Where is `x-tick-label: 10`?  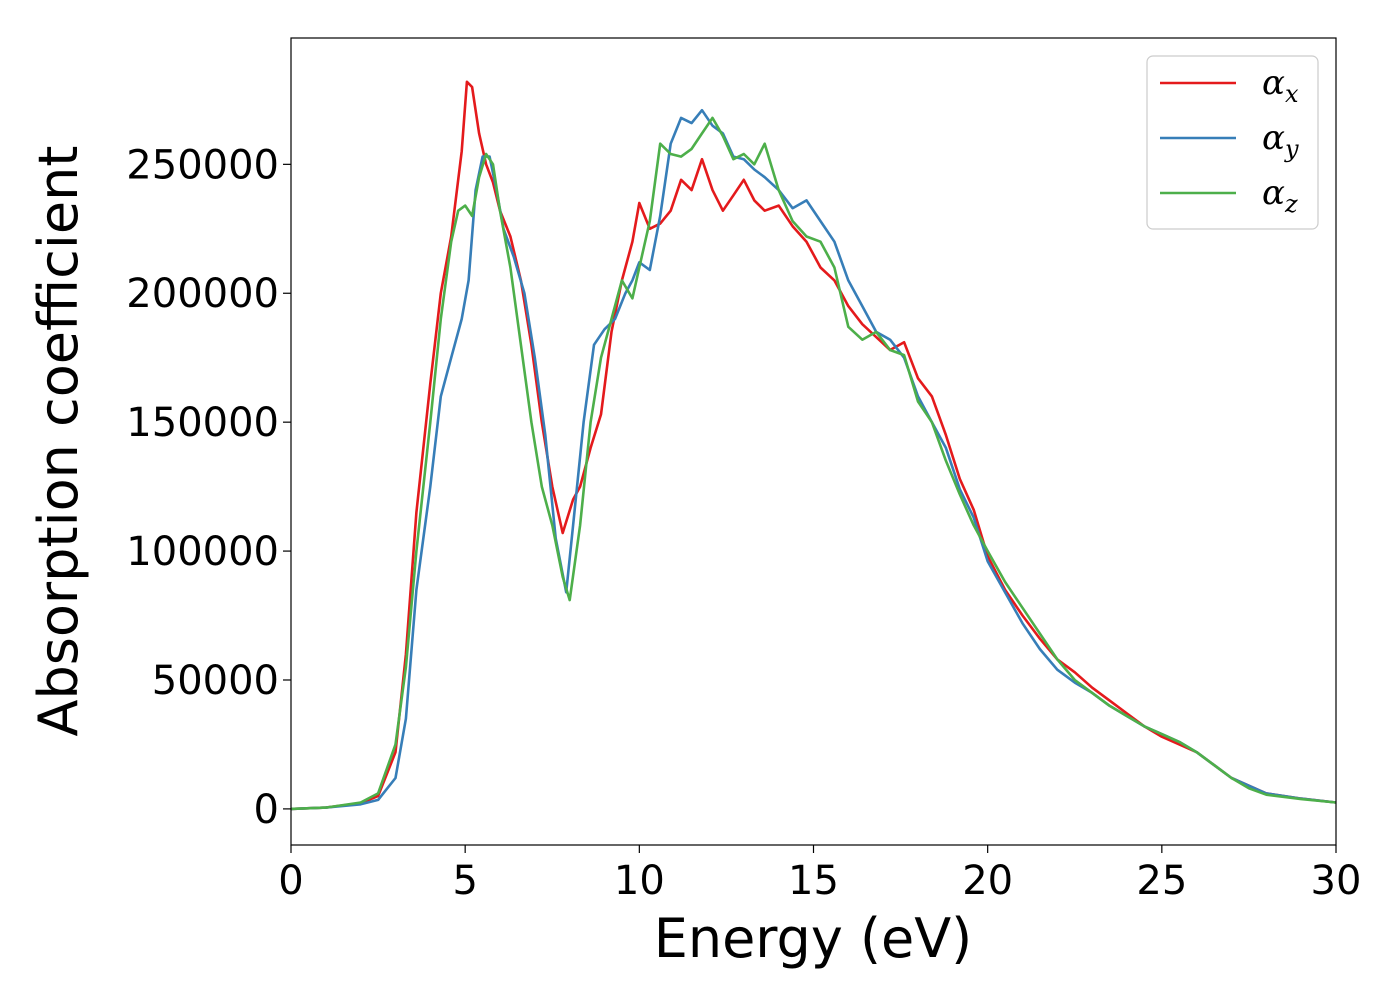
x-tick-label: 10 is located at coordinates (639, 881).